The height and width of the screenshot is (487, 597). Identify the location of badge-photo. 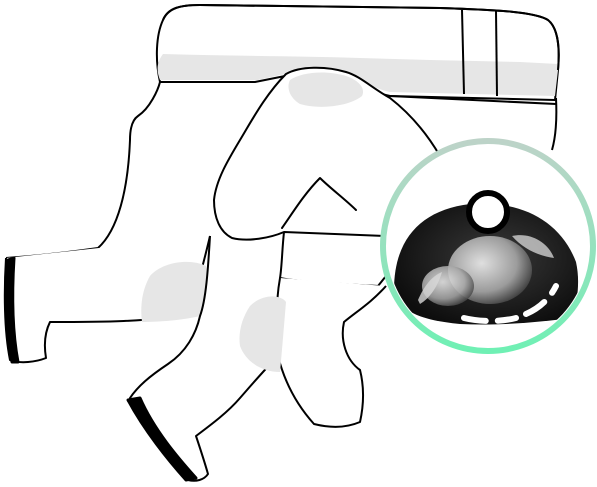
(488, 246).